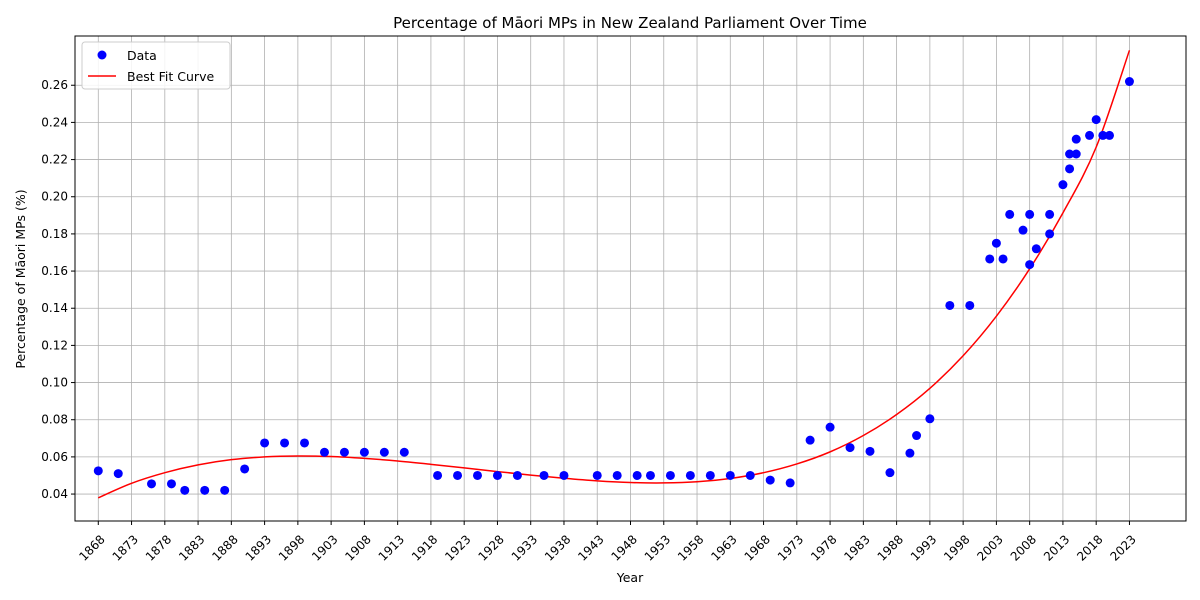 This screenshot has height=600, width=1200. Describe the element at coordinates (1089, 547) in the screenshot. I see `x-tick-label: 2018` at that location.